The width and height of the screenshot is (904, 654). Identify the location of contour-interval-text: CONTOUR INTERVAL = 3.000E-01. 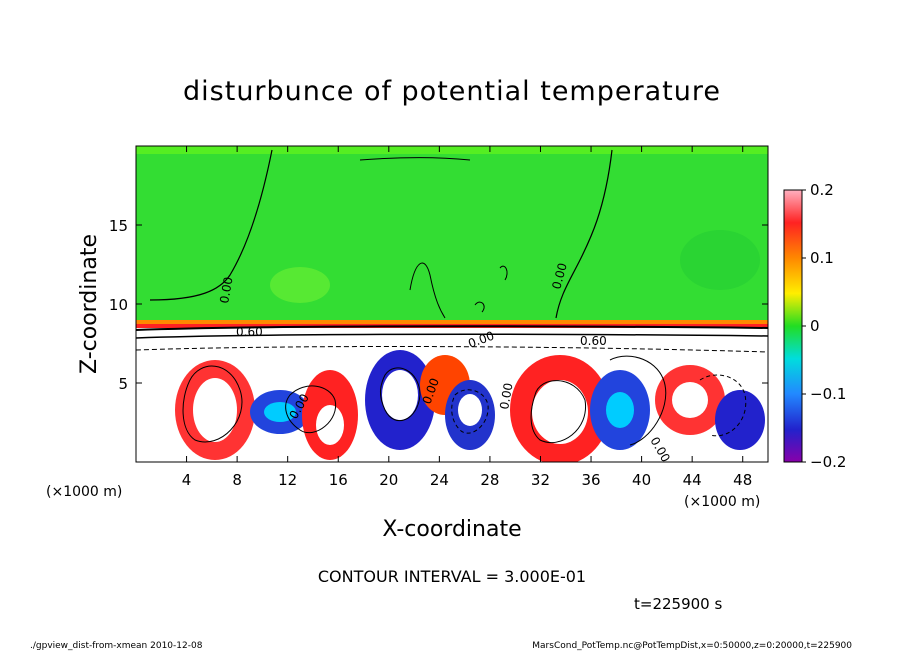
(452, 576).